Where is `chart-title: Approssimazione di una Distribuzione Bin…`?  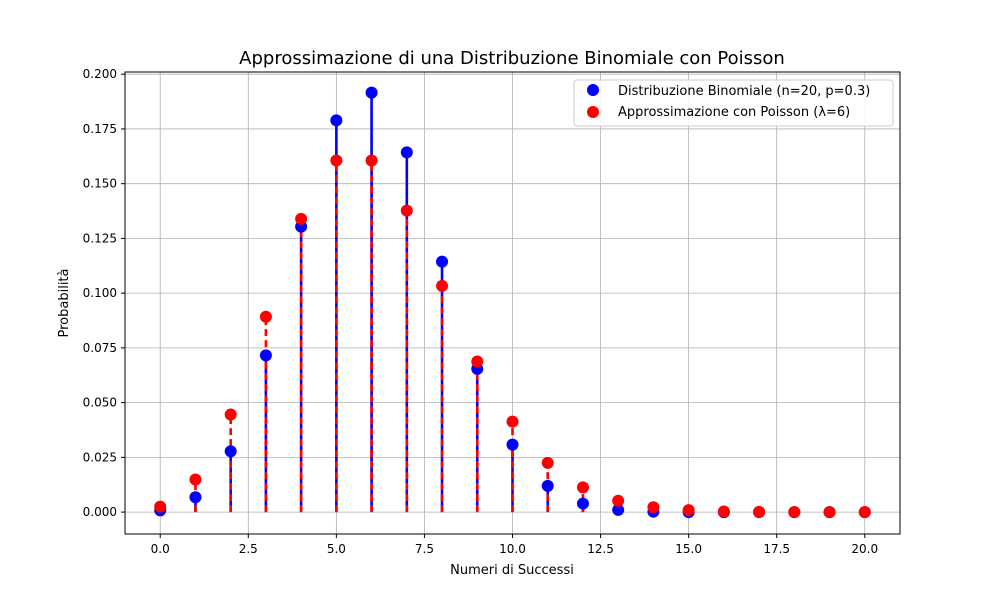 chart-title: Approssimazione di una Distribuzione Bin… is located at coordinates (512, 58).